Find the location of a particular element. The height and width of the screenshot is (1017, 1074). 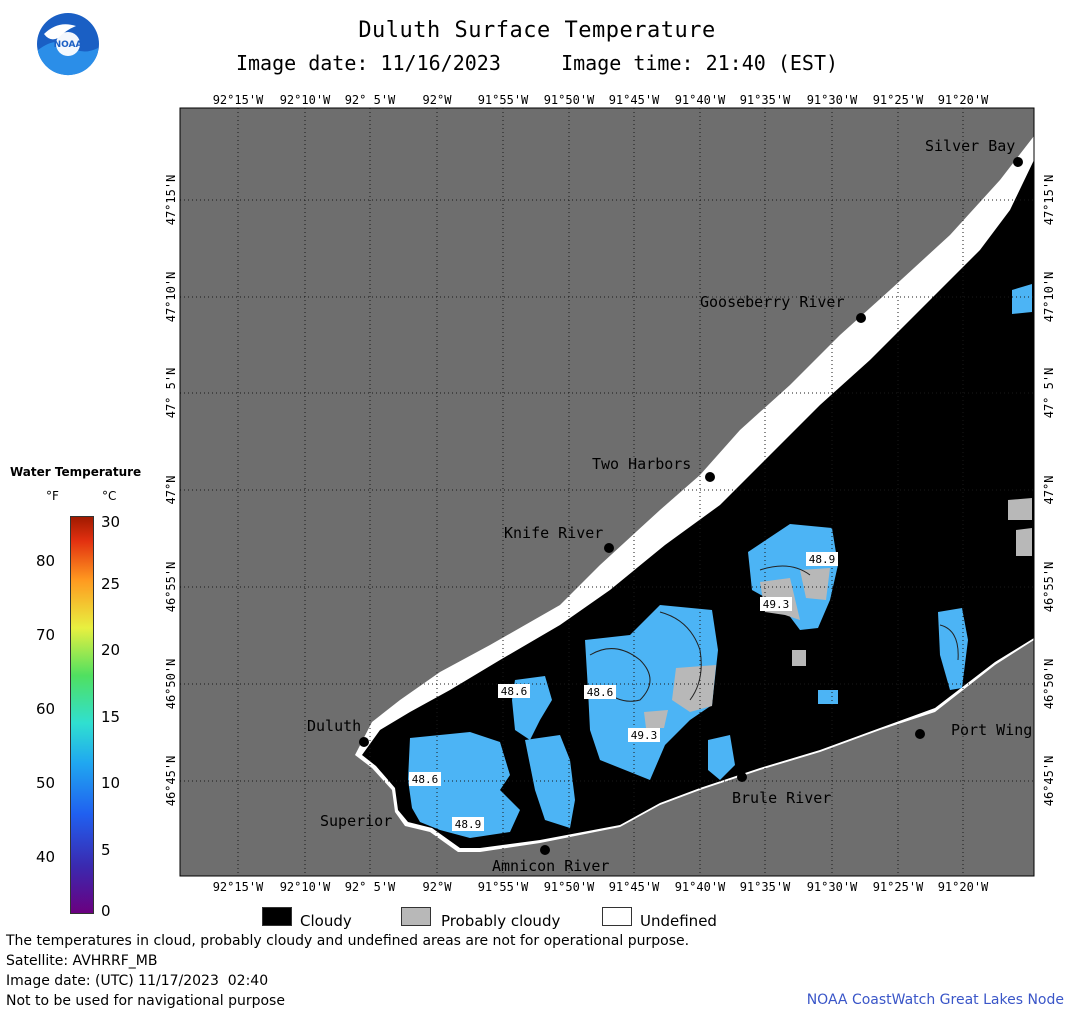

lon-label-top: 91°30'W is located at coordinates (832, 100).